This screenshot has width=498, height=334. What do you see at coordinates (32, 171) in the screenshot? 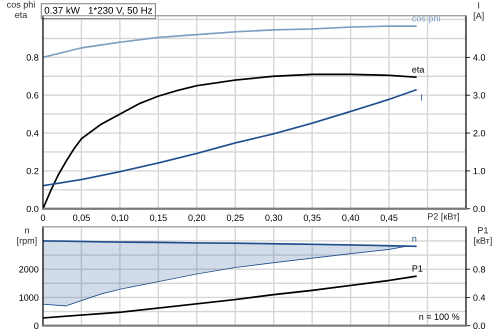
I see `y-tick-label: 0.2` at bounding box center [32, 171].